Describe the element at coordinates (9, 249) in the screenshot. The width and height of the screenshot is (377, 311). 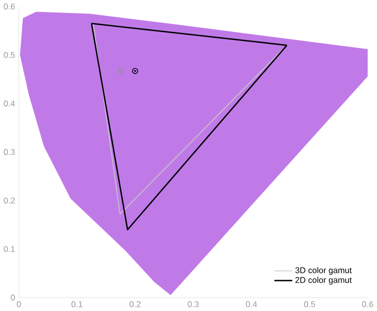
I see `y-tick-label: 0.1` at that location.